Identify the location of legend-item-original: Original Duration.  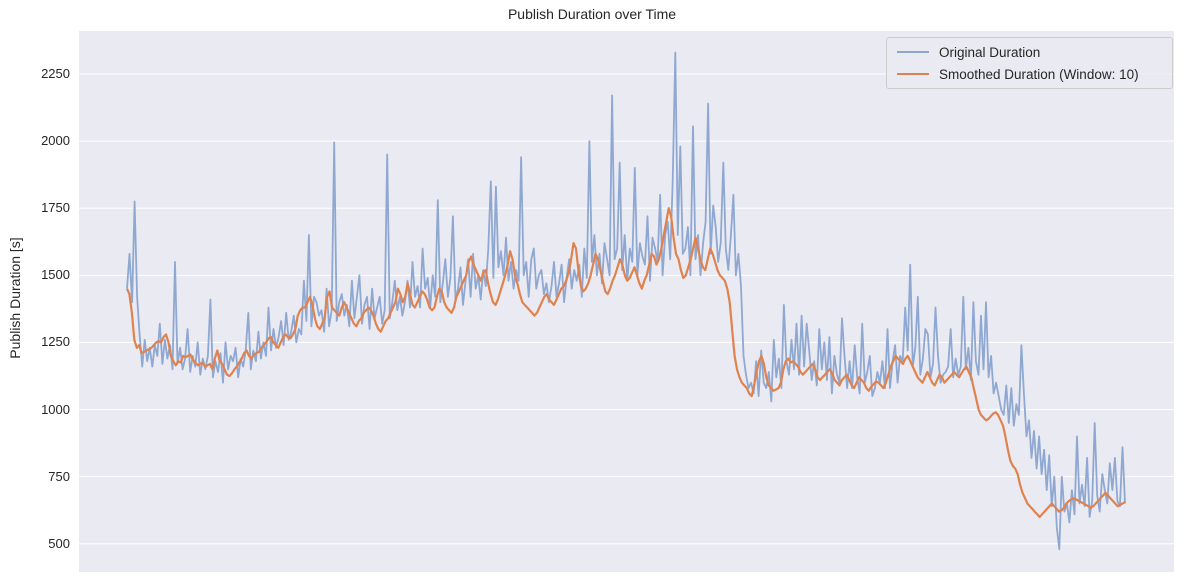
(968, 52).